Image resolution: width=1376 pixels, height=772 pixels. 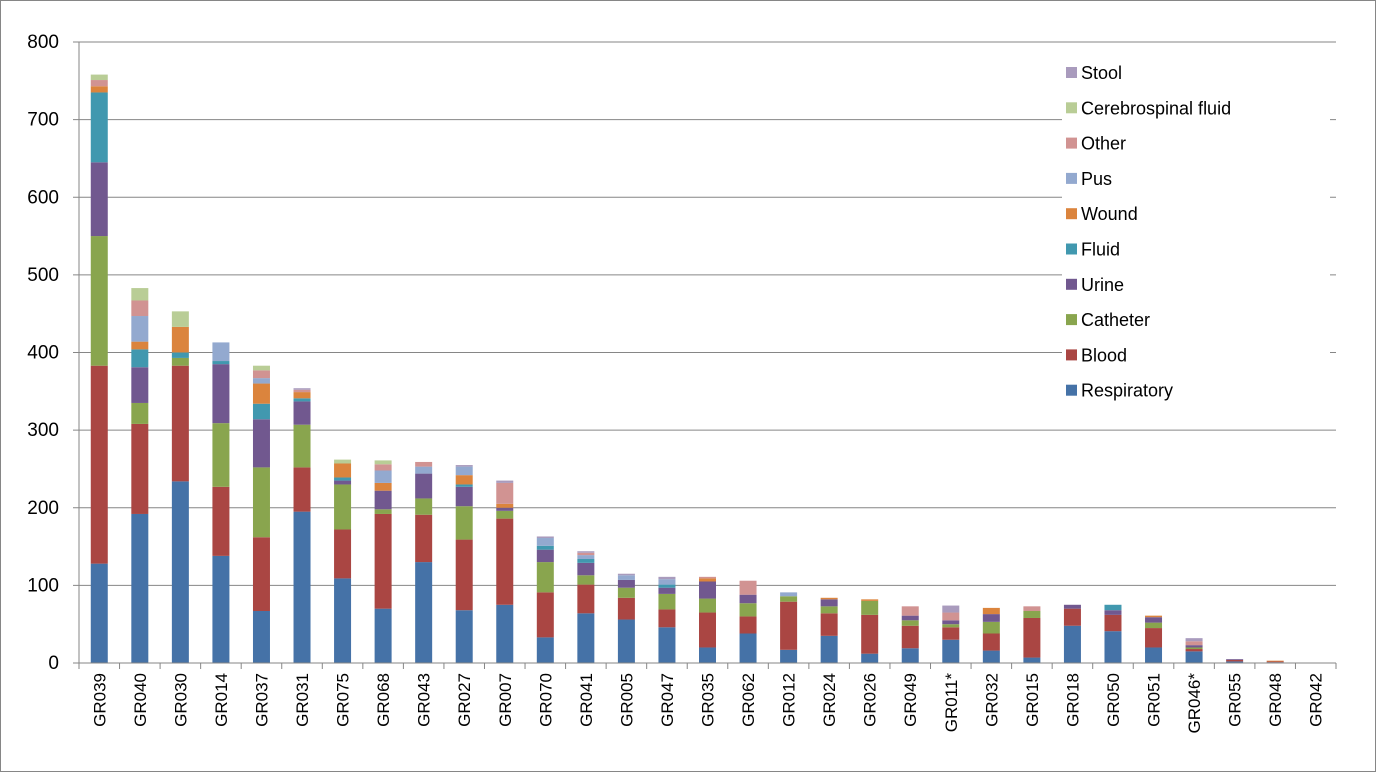 I want to click on legend-label: Fluid, so click(x=1100, y=250).